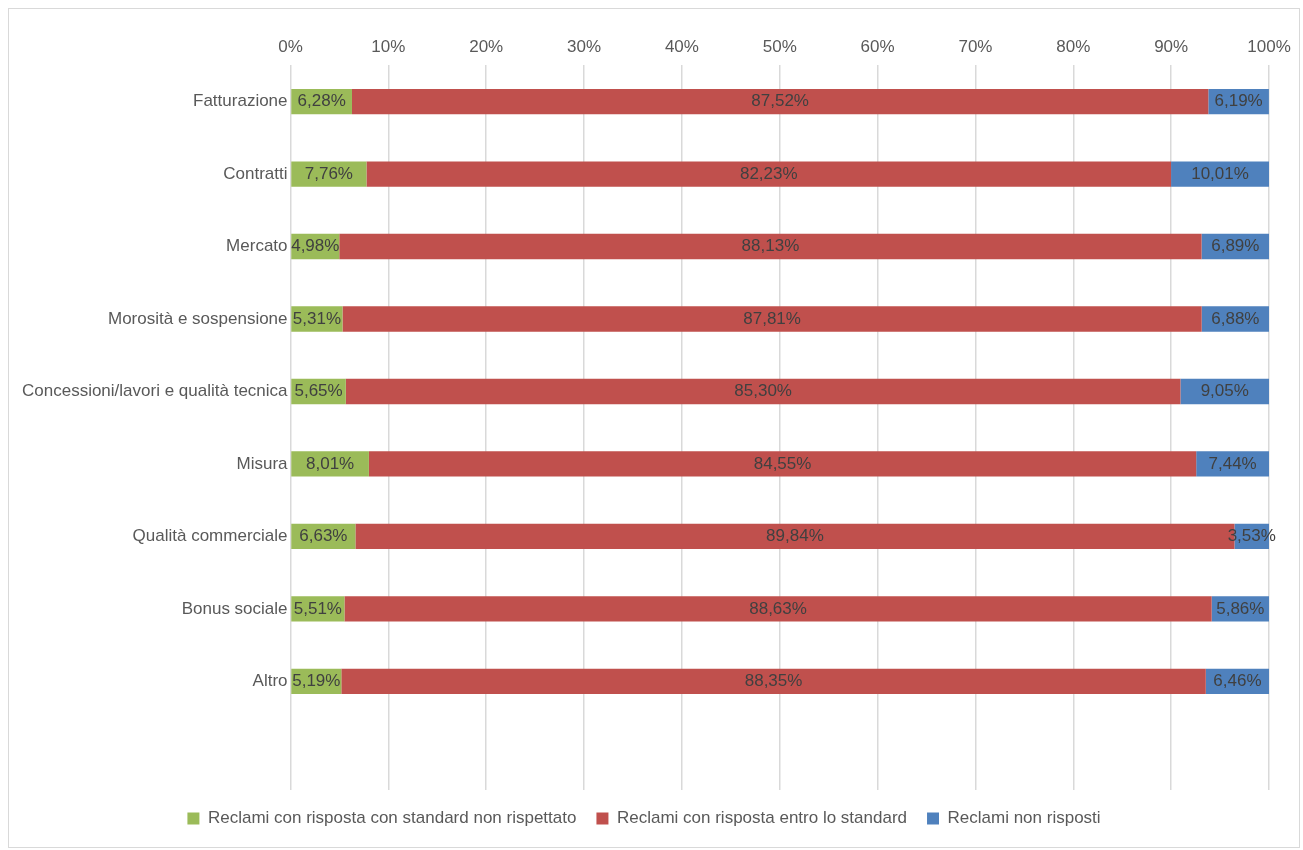 This screenshot has width=1303, height=850. I want to click on x-tick-label: 80%, so click(1073, 46).